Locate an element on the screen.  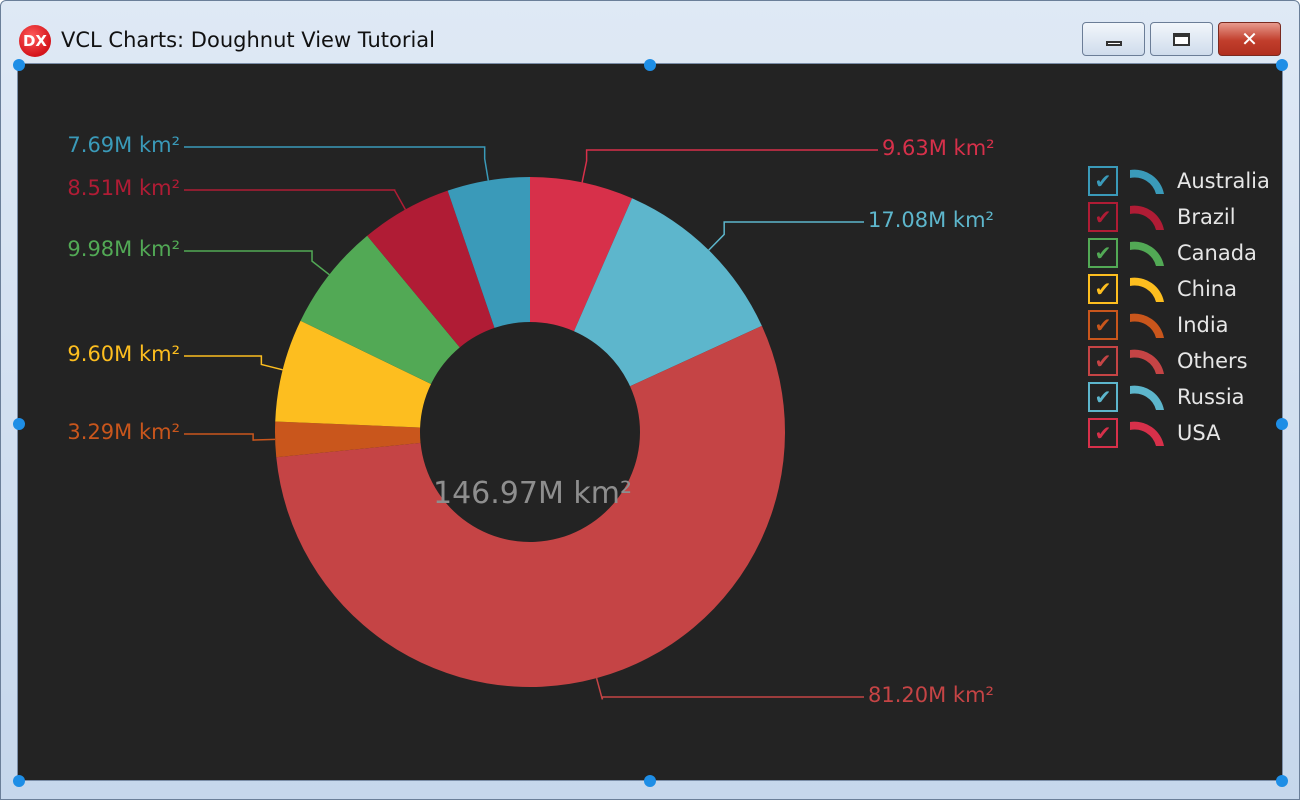
legend-item-usa: ✔ USA is located at coordinates (1188, 436).